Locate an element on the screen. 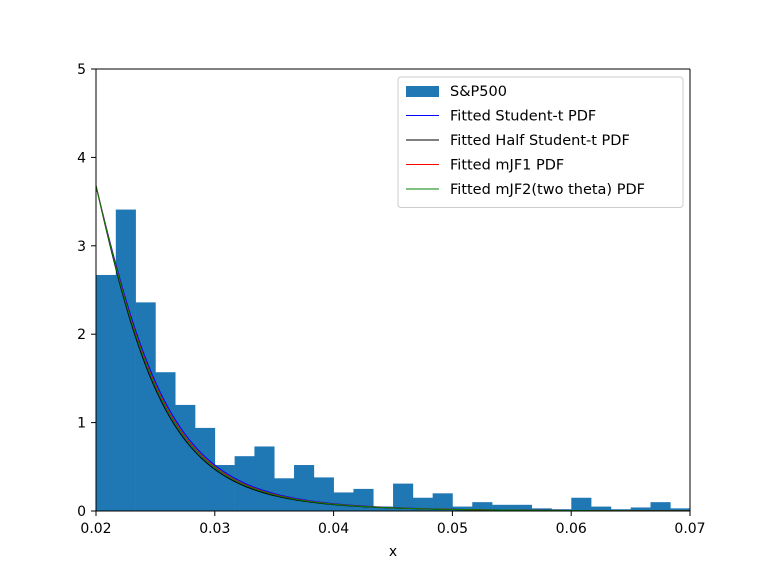 Image resolution: width=767 pixels, height=575 pixels. legend-label: Fitted mJF2(two theta) PDF is located at coordinates (547, 190).